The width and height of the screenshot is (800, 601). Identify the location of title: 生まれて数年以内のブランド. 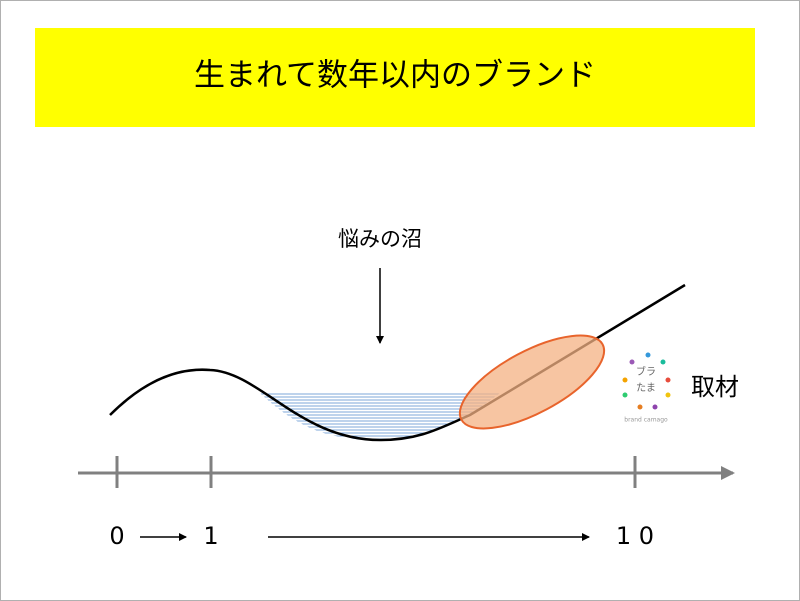
(395, 76).